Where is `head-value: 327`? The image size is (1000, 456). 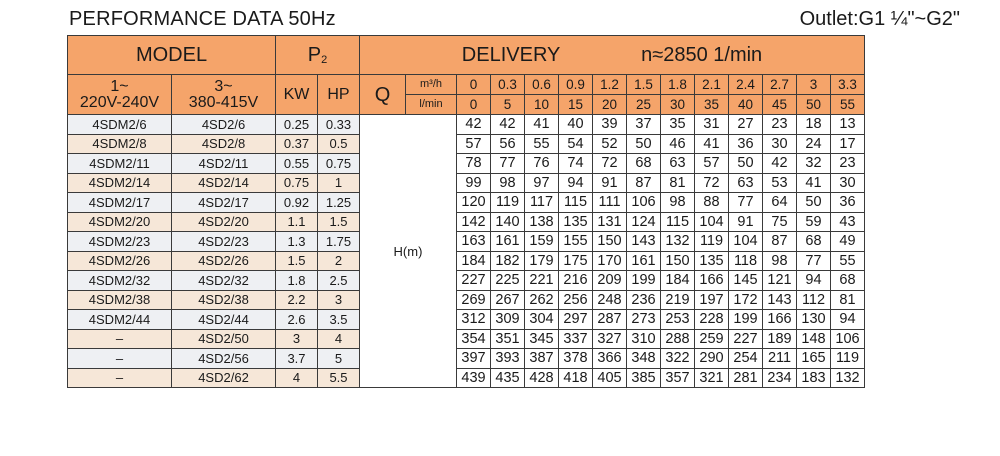
head-value: 327 is located at coordinates (609, 338).